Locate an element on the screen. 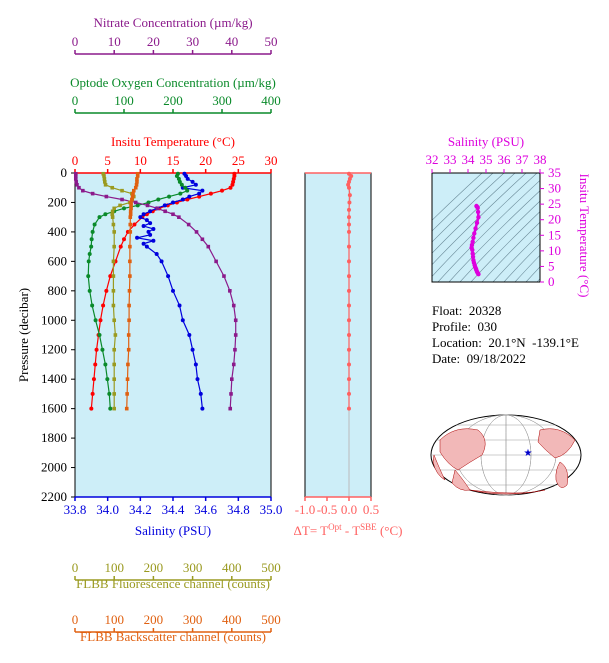 The image size is (609, 663). location-label: Location: is located at coordinates (457, 342).